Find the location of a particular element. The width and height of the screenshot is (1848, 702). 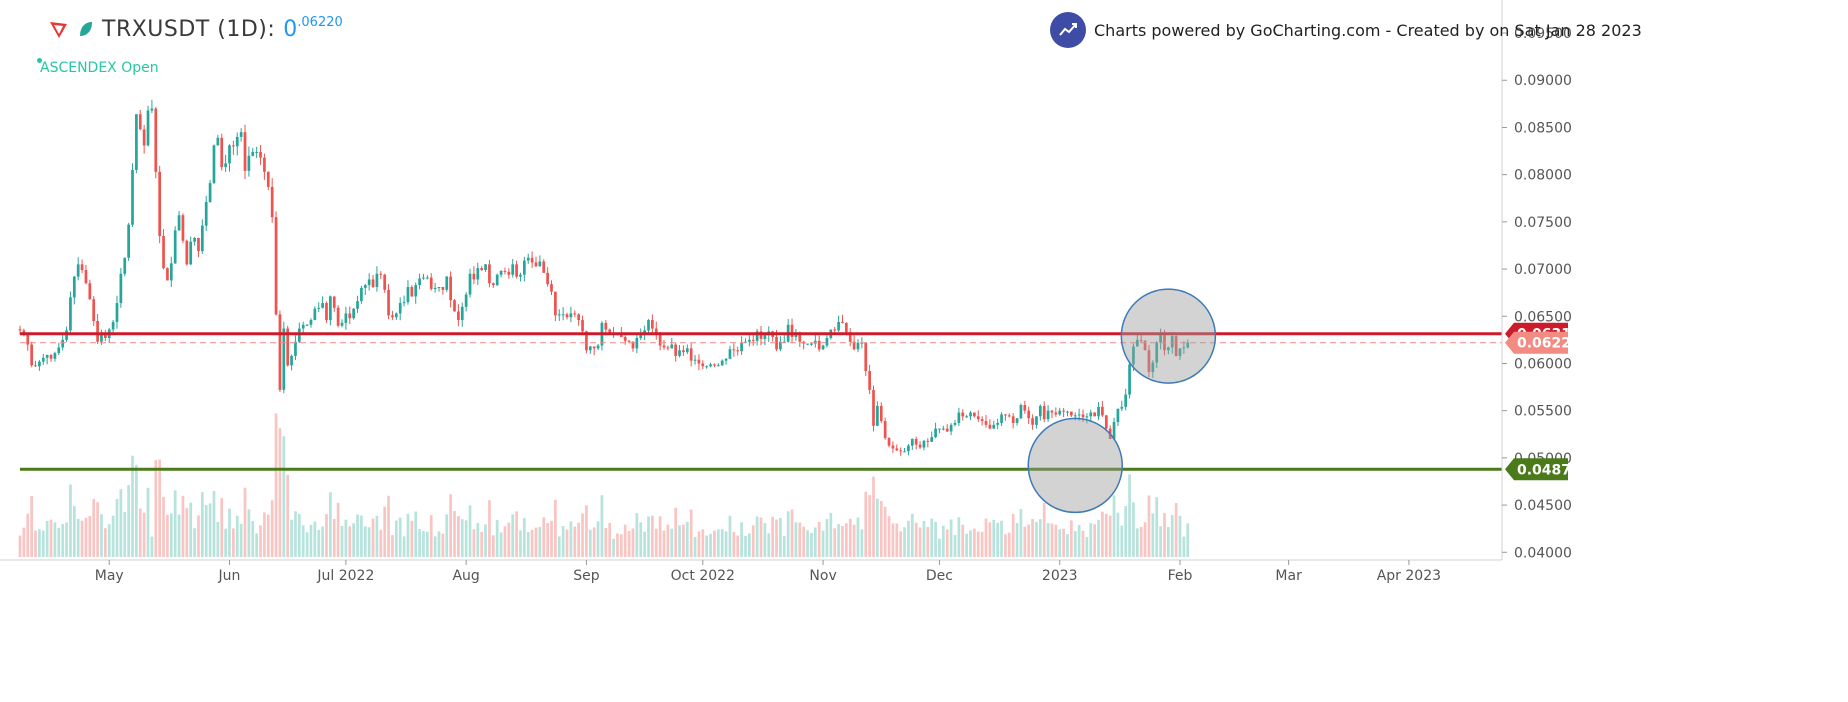

x-tick-label: Nov is located at coordinates (822, 576).